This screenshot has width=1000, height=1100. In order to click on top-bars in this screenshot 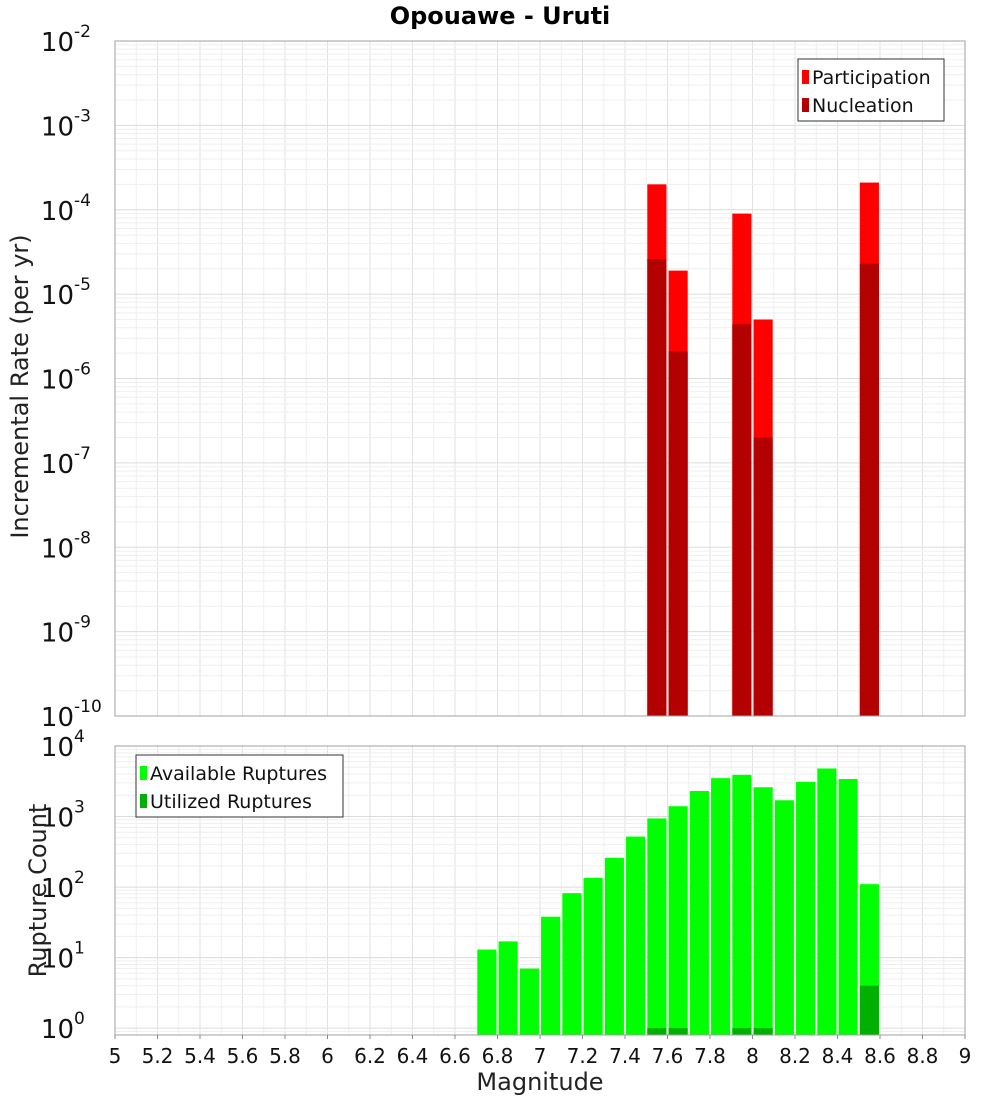, I will do `click(763, 449)`.